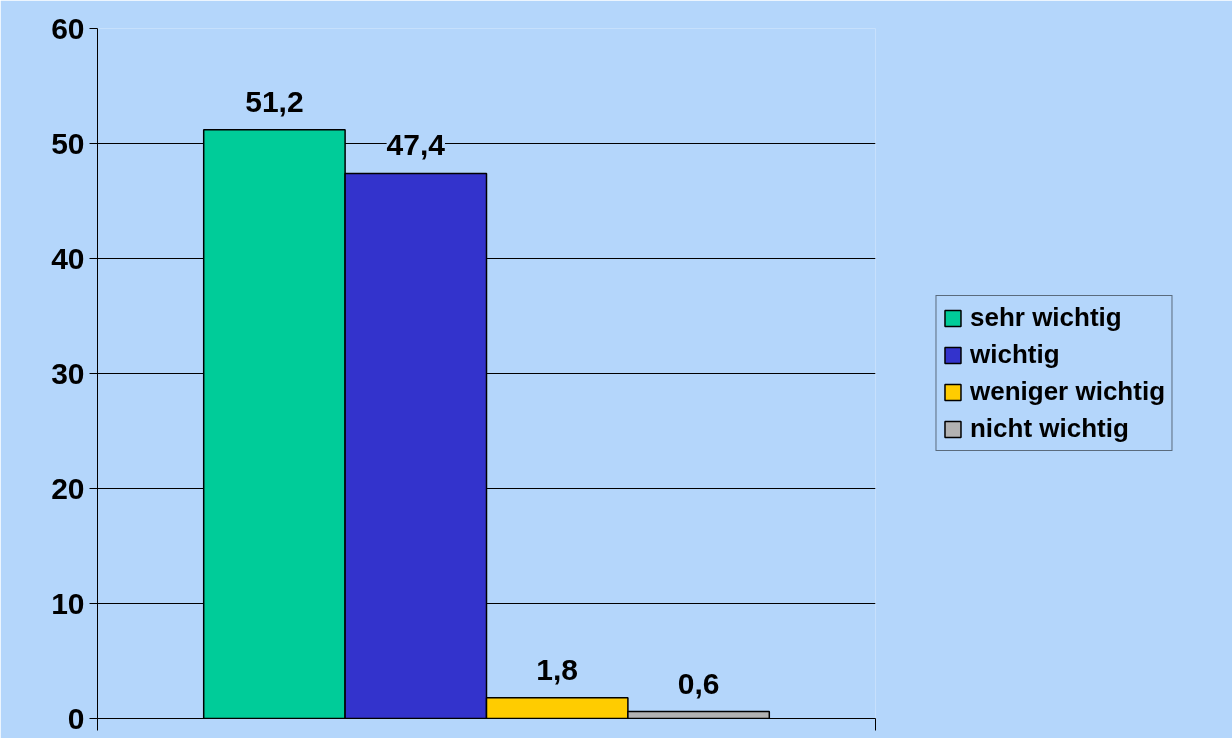 This screenshot has height=747, width=1232. What do you see at coordinates (68, 143) in the screenshot?
I see `y-tick-label: 50` at bounding box center [68, 143].